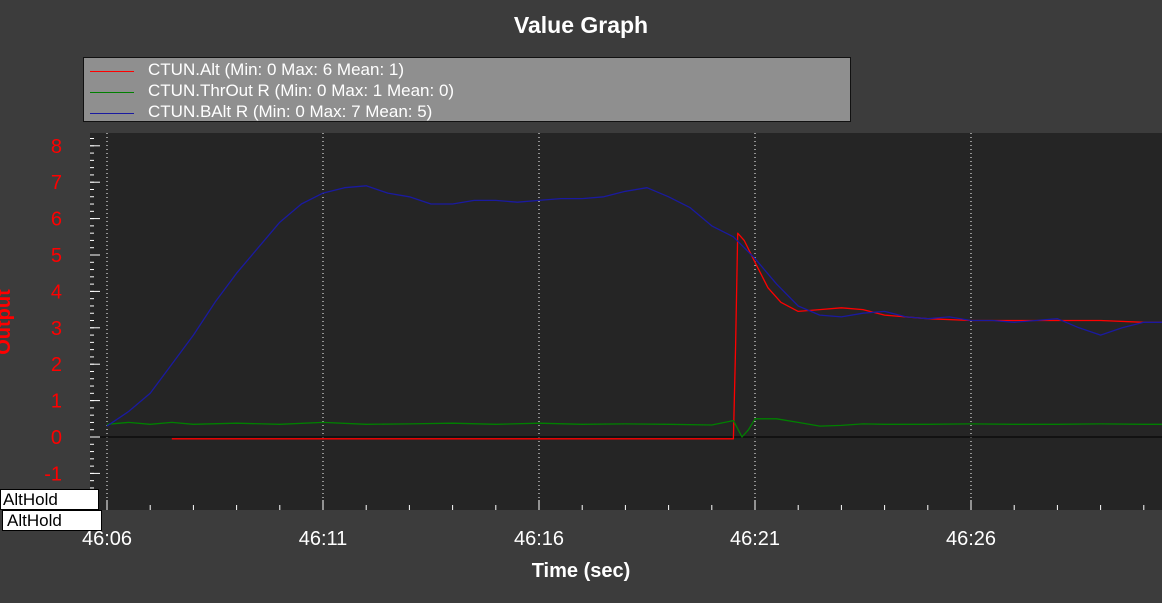  I want to click on mode-label-althold-2: AltHold, so click(52, 520).